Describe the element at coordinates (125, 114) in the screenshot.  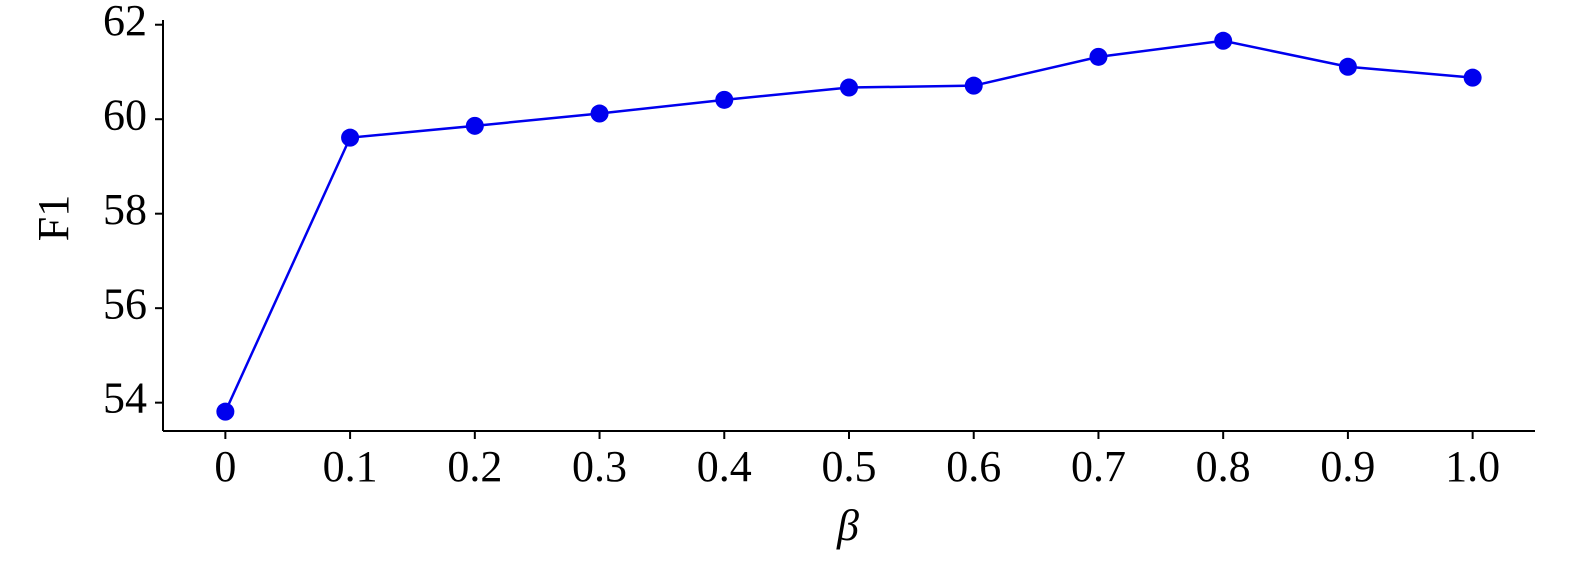
I see `y-tick-label: 60` at that location.